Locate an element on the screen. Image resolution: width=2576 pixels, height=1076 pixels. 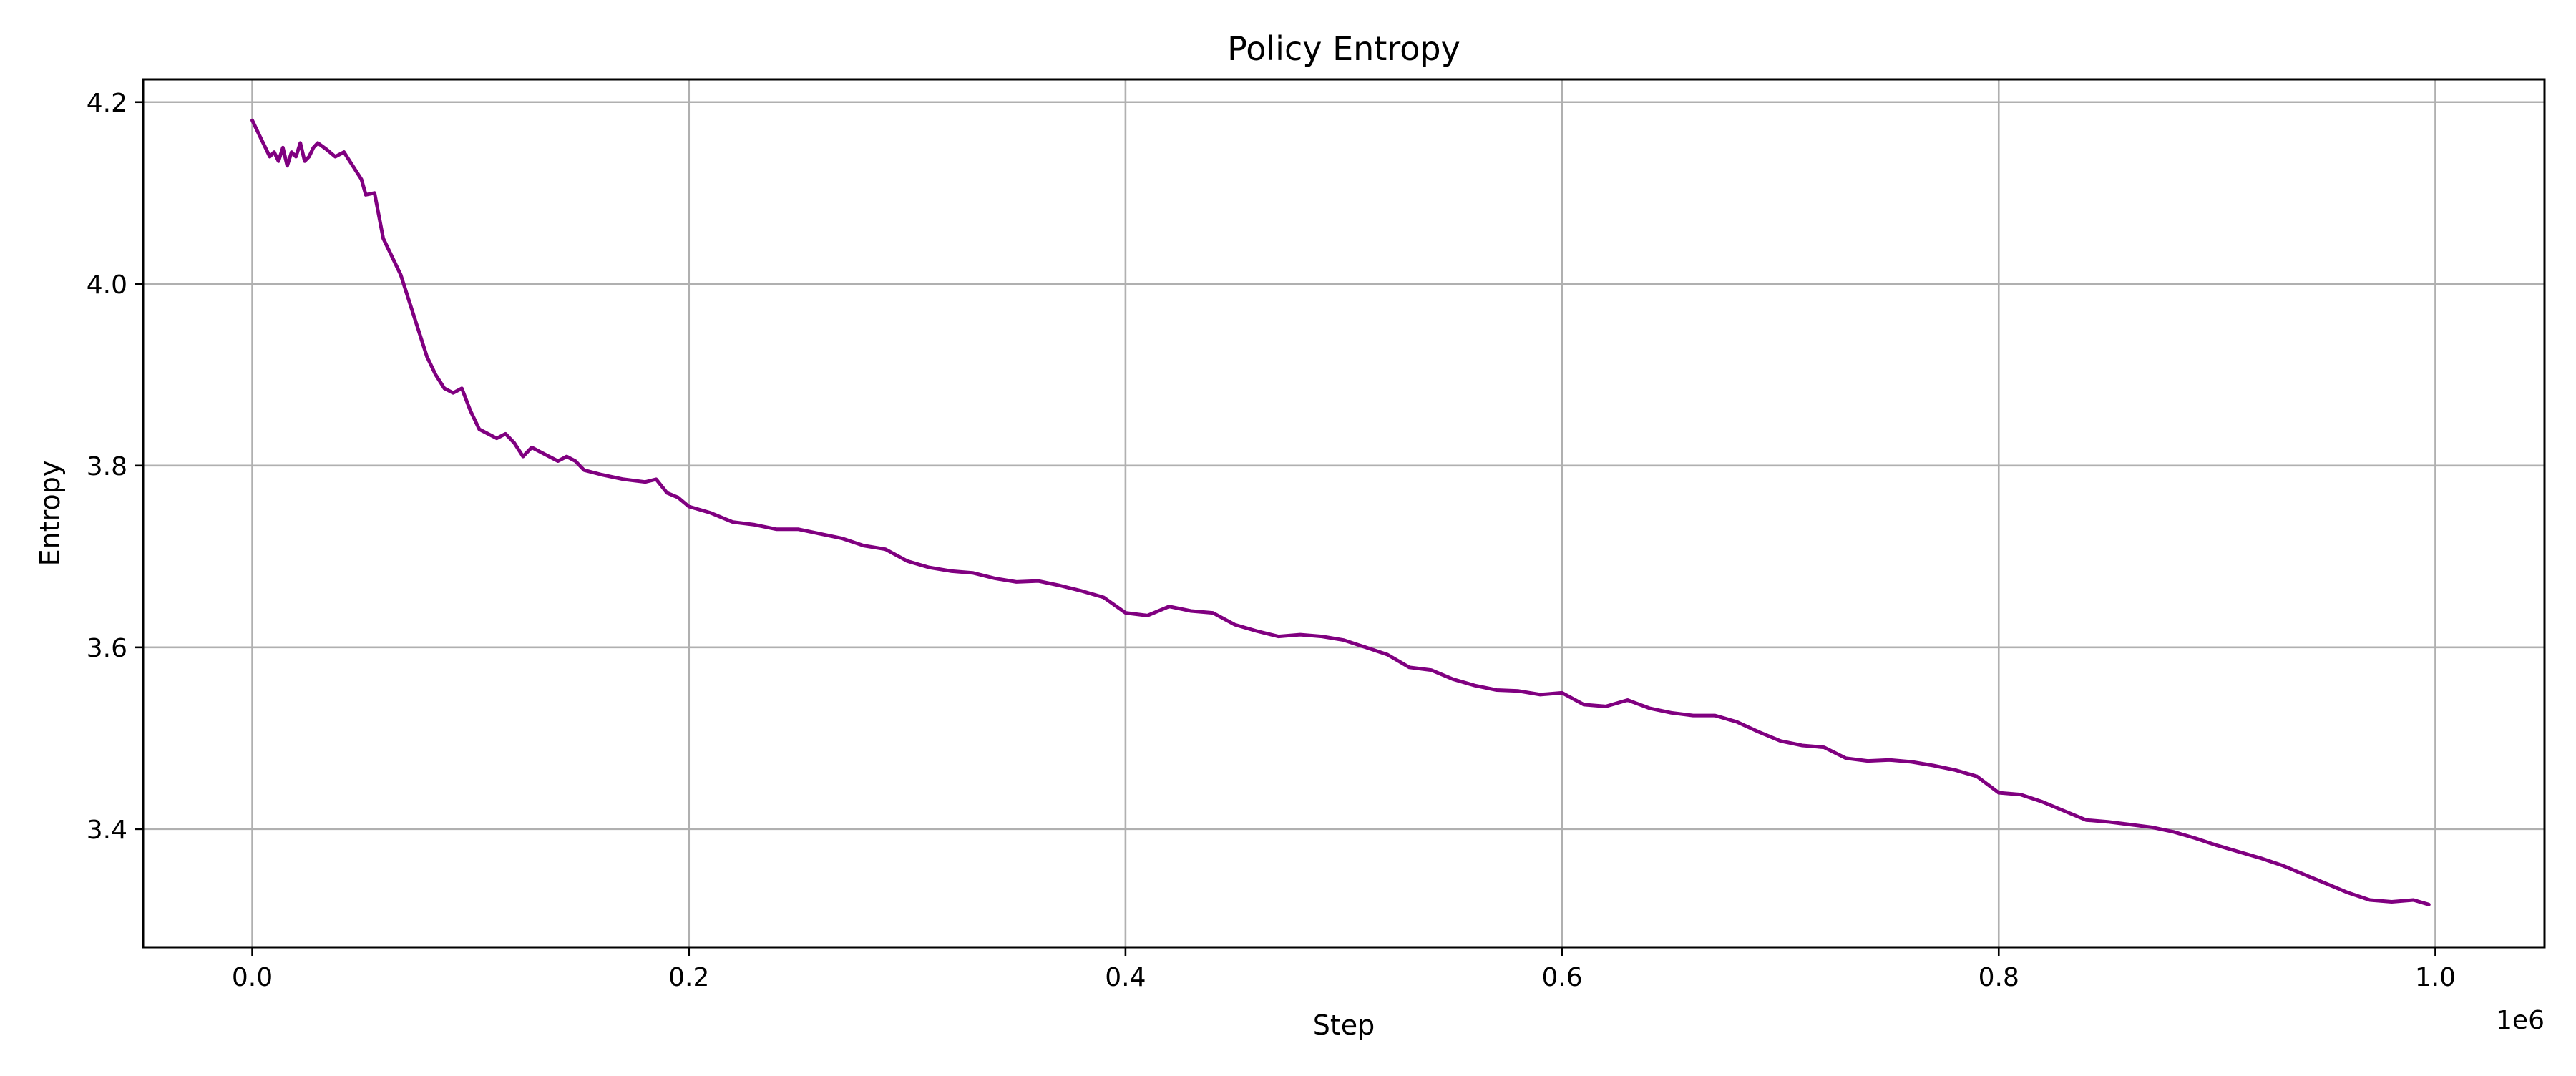
x-tick-label: 0.0 is located at coordinates (252, 978).